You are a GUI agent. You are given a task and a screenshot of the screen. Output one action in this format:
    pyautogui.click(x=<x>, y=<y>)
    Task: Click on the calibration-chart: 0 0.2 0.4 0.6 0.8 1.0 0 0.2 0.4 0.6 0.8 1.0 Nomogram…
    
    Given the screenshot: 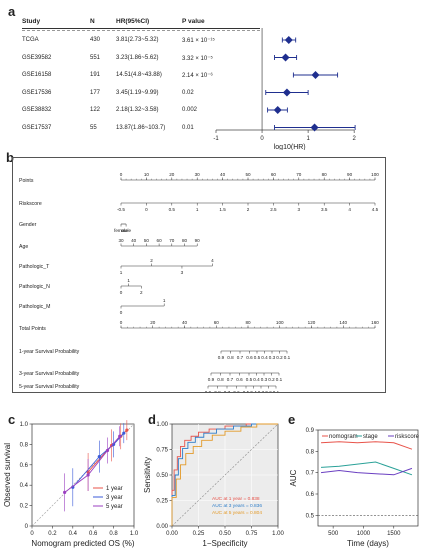 What is the action you would take?
    pyautogui.click(x=71, y=484)
    